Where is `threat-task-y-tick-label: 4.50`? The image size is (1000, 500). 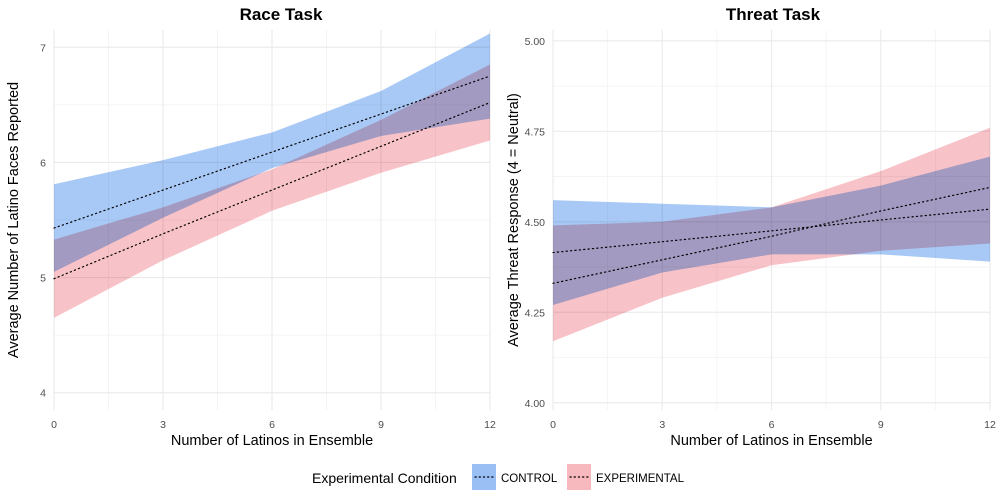 threat-task-y-tick-label: 4.50 is located at coordinates (535, 223).